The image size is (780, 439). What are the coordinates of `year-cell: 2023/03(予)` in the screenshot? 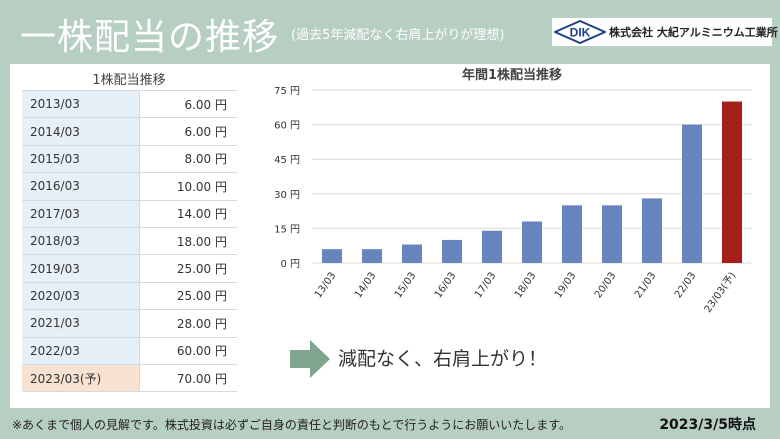 It's located at (81, 378).